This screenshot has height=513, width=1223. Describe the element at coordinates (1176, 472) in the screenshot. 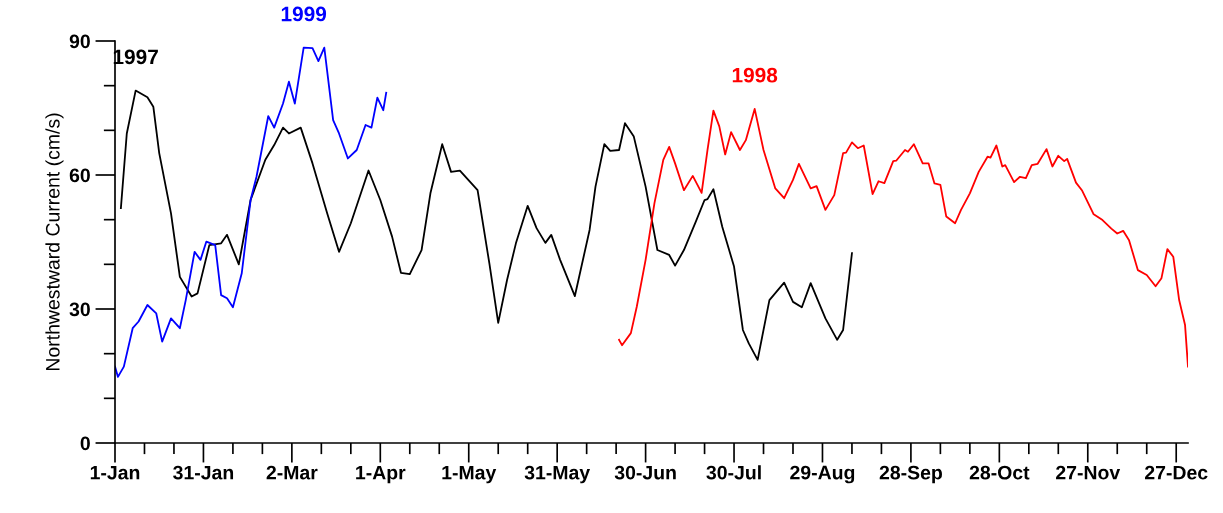

I see `x-tick-label: 27-Dec` at that location.